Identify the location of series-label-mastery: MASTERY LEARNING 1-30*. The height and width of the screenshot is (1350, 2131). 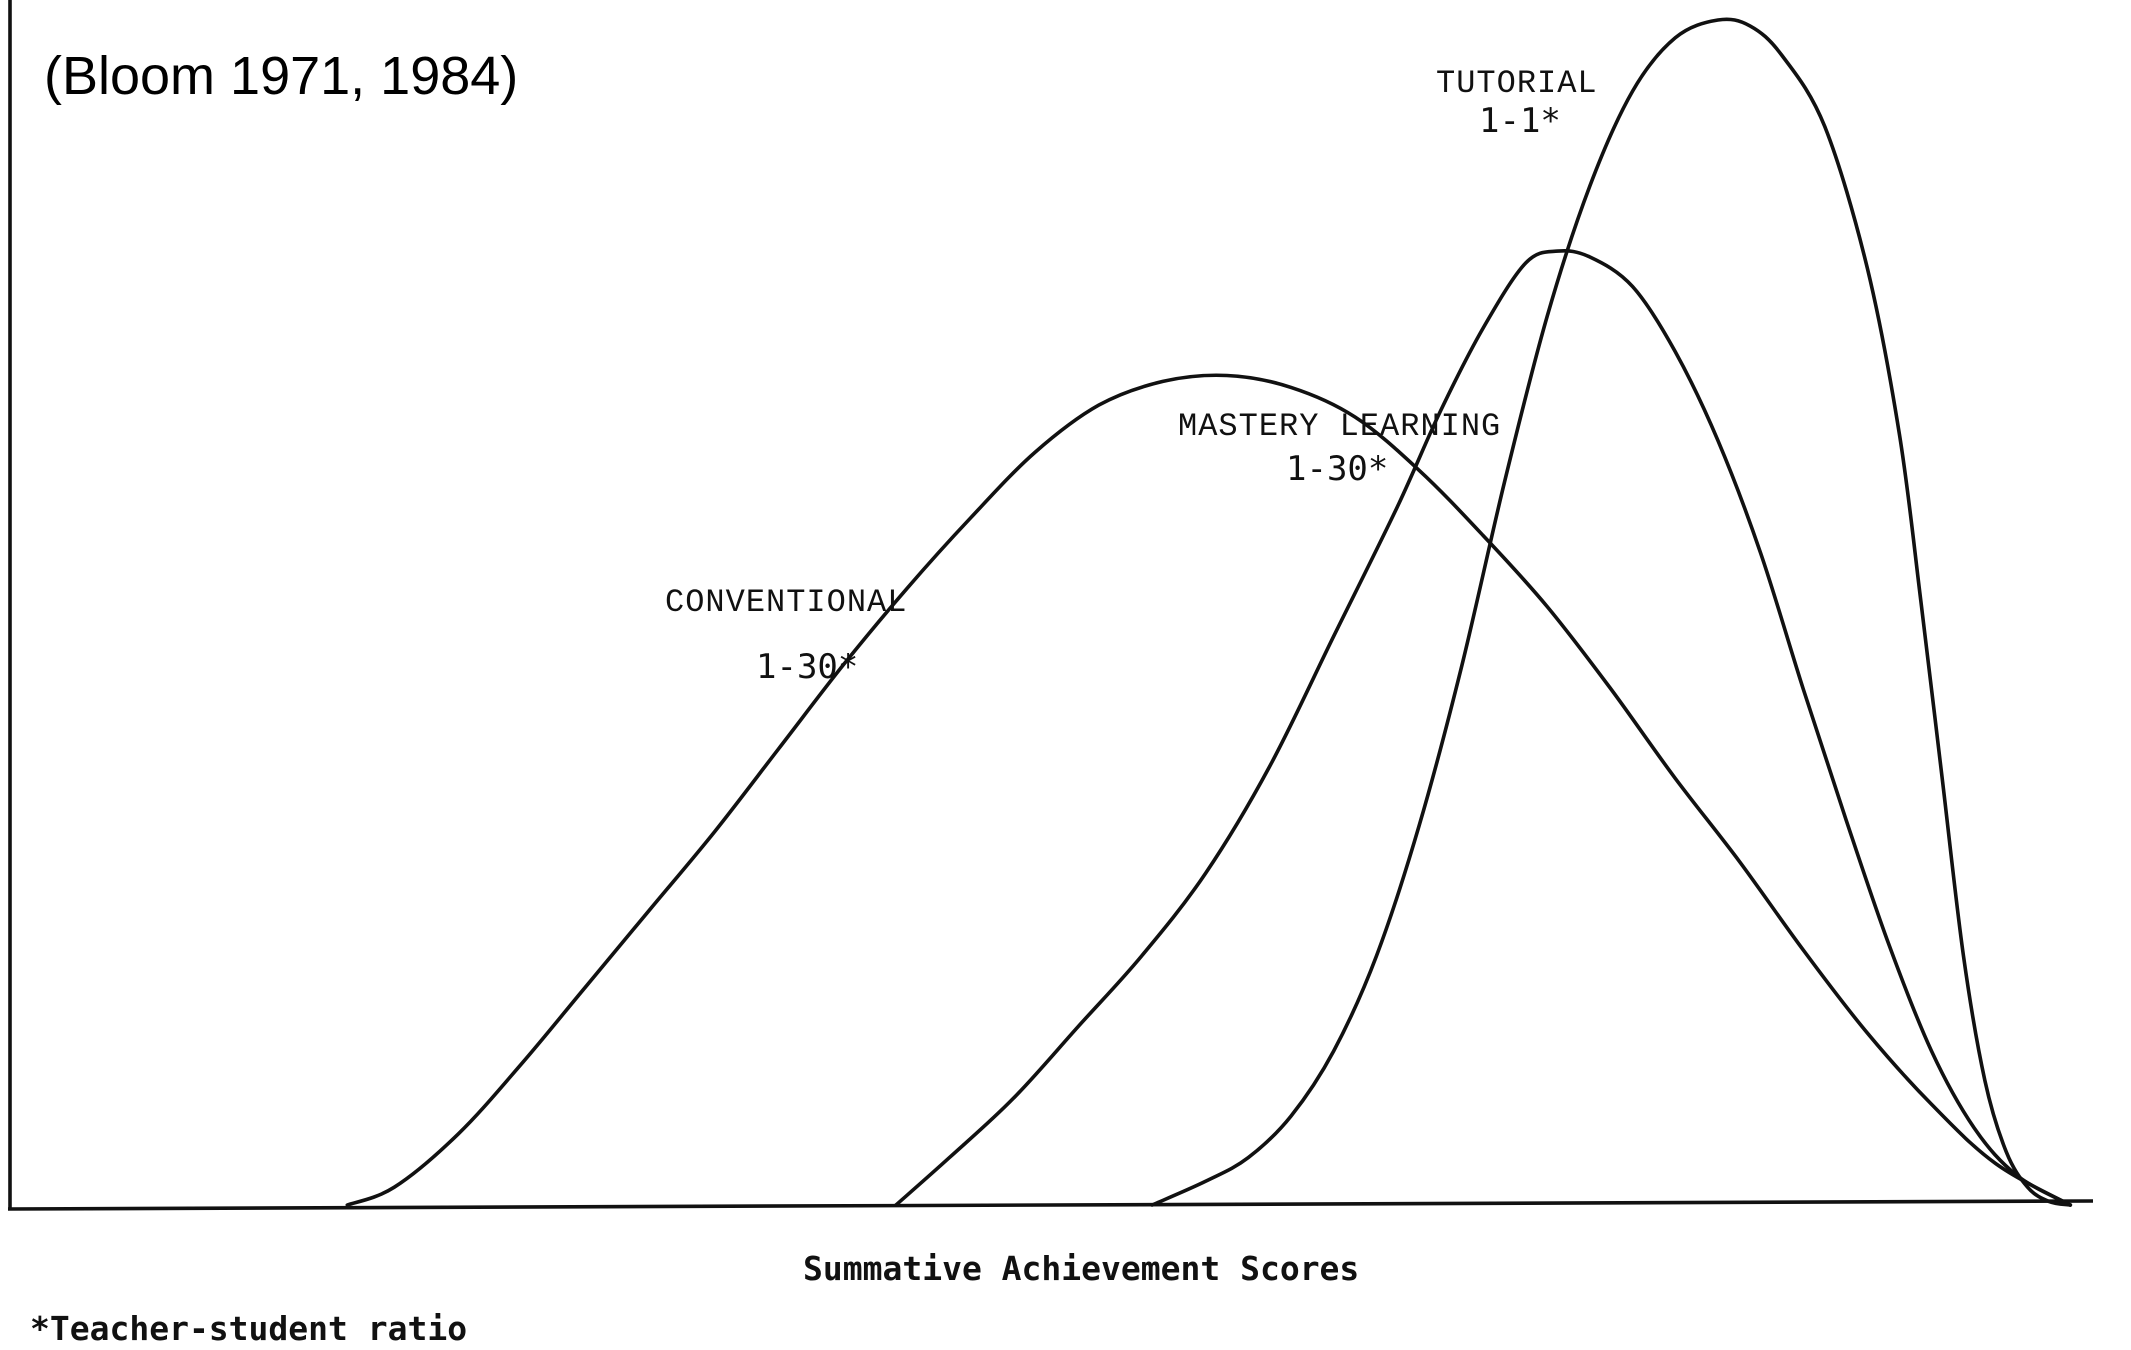
(1339, 448).